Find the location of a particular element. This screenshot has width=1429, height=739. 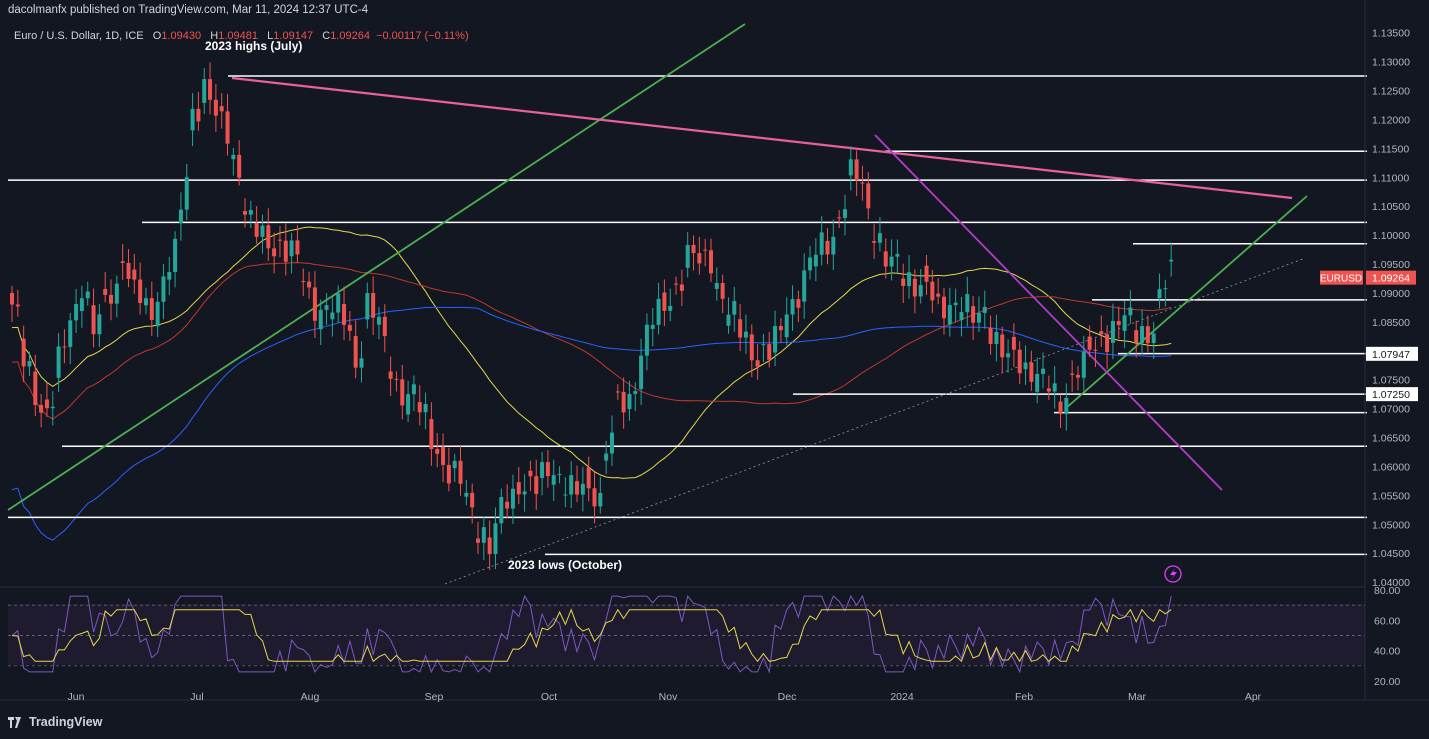

time-tick-label: Aug is located at coordinates (310, 697).